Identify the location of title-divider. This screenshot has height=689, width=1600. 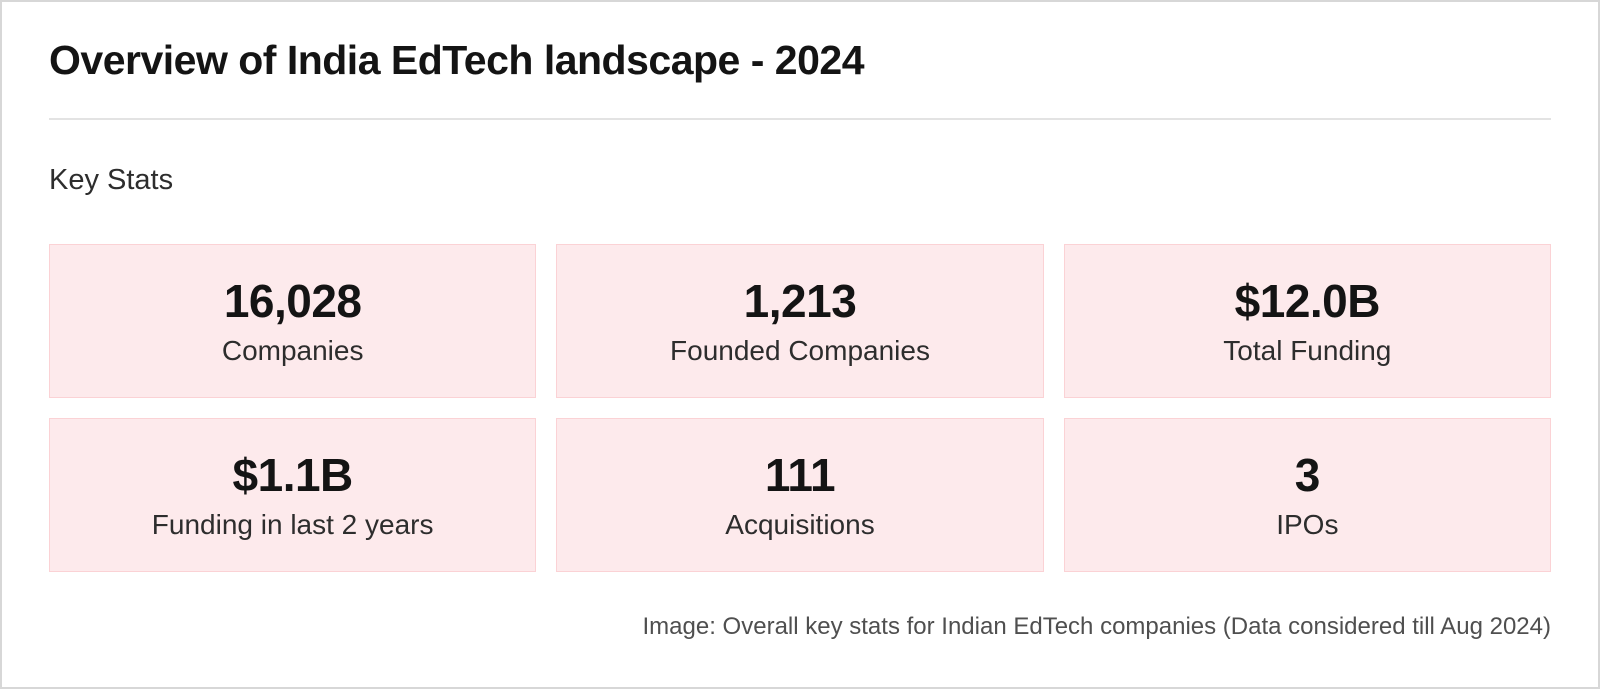
(800, 119).